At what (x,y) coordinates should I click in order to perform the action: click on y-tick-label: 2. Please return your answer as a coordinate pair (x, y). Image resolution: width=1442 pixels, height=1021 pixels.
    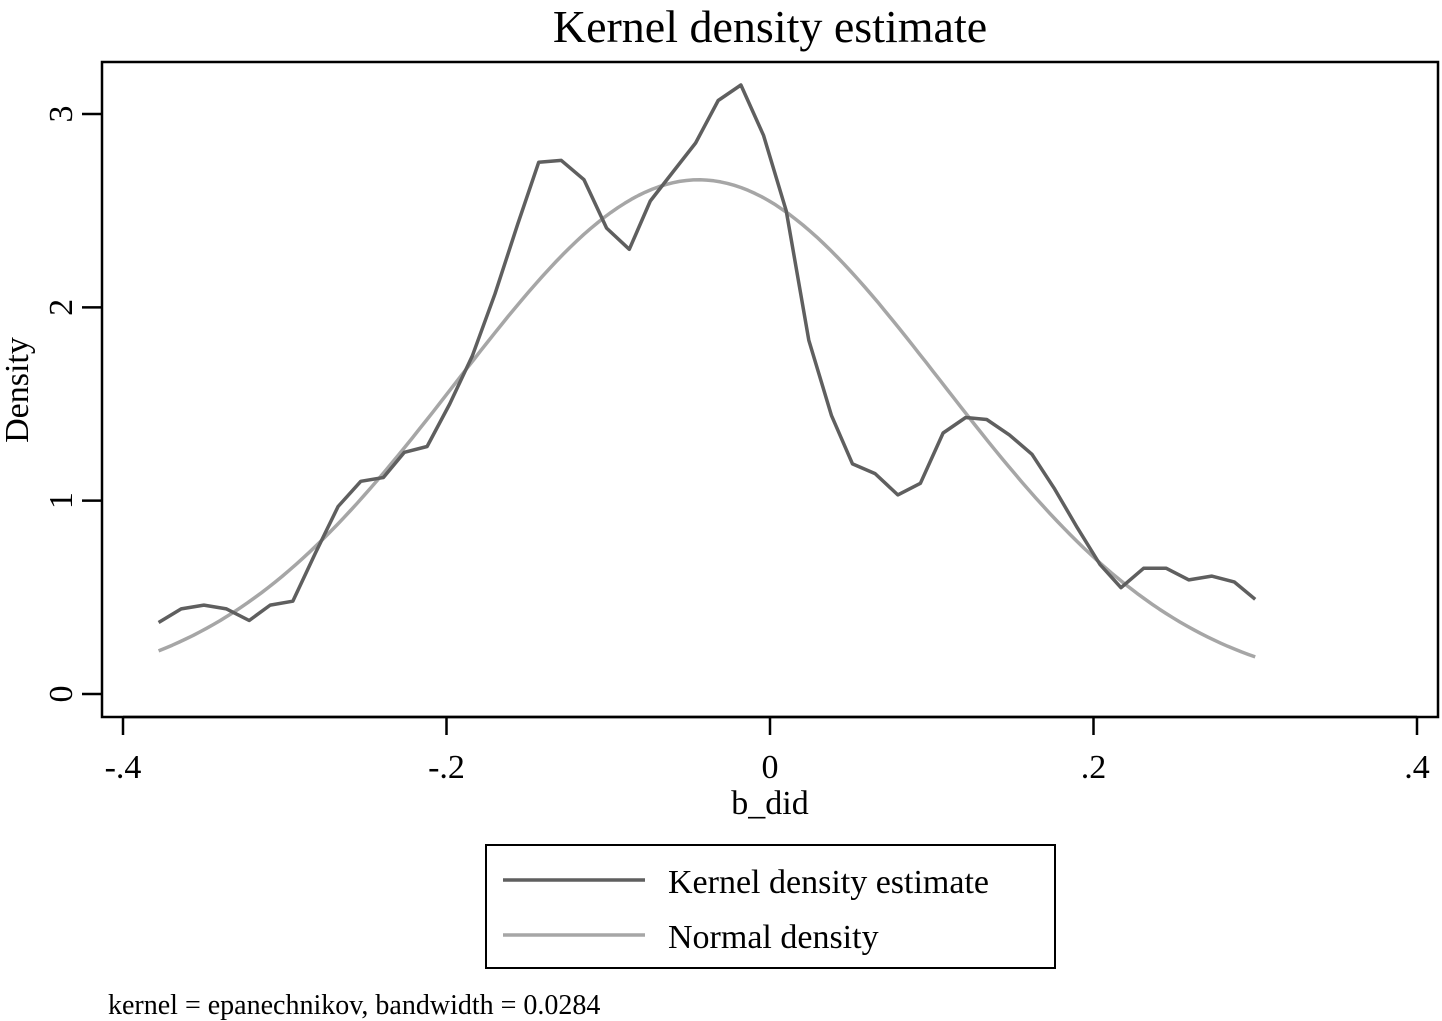
    Looking at the image, I should click on (61, 307).